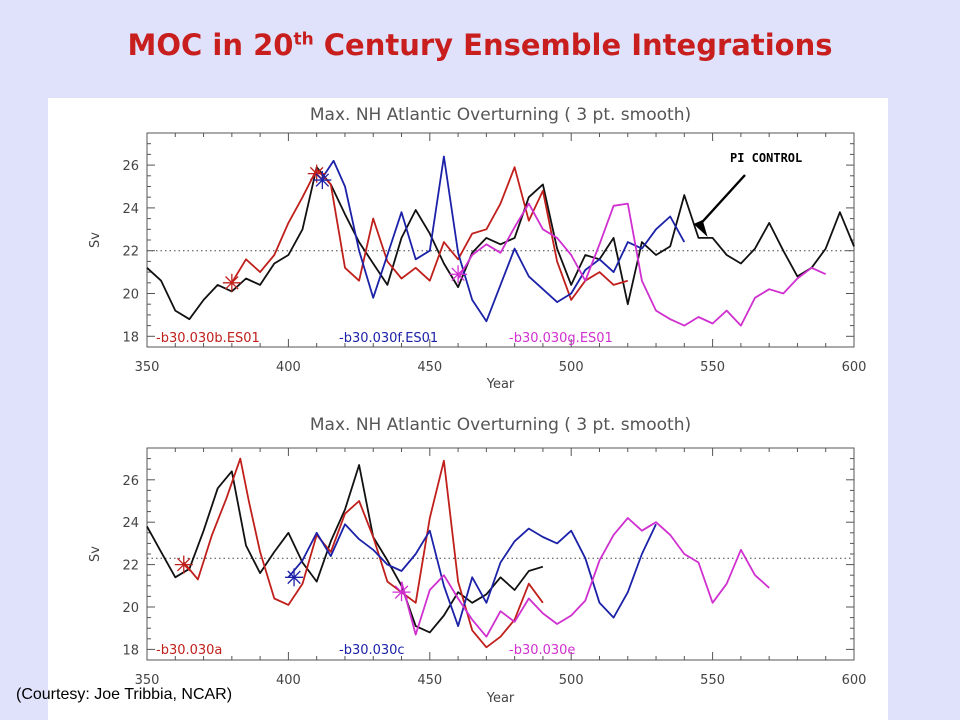 The height and width of the screenshot is (720, 960). I want to click on slide-title-rest: Century Ensemble Integrations, so click(573, 45).